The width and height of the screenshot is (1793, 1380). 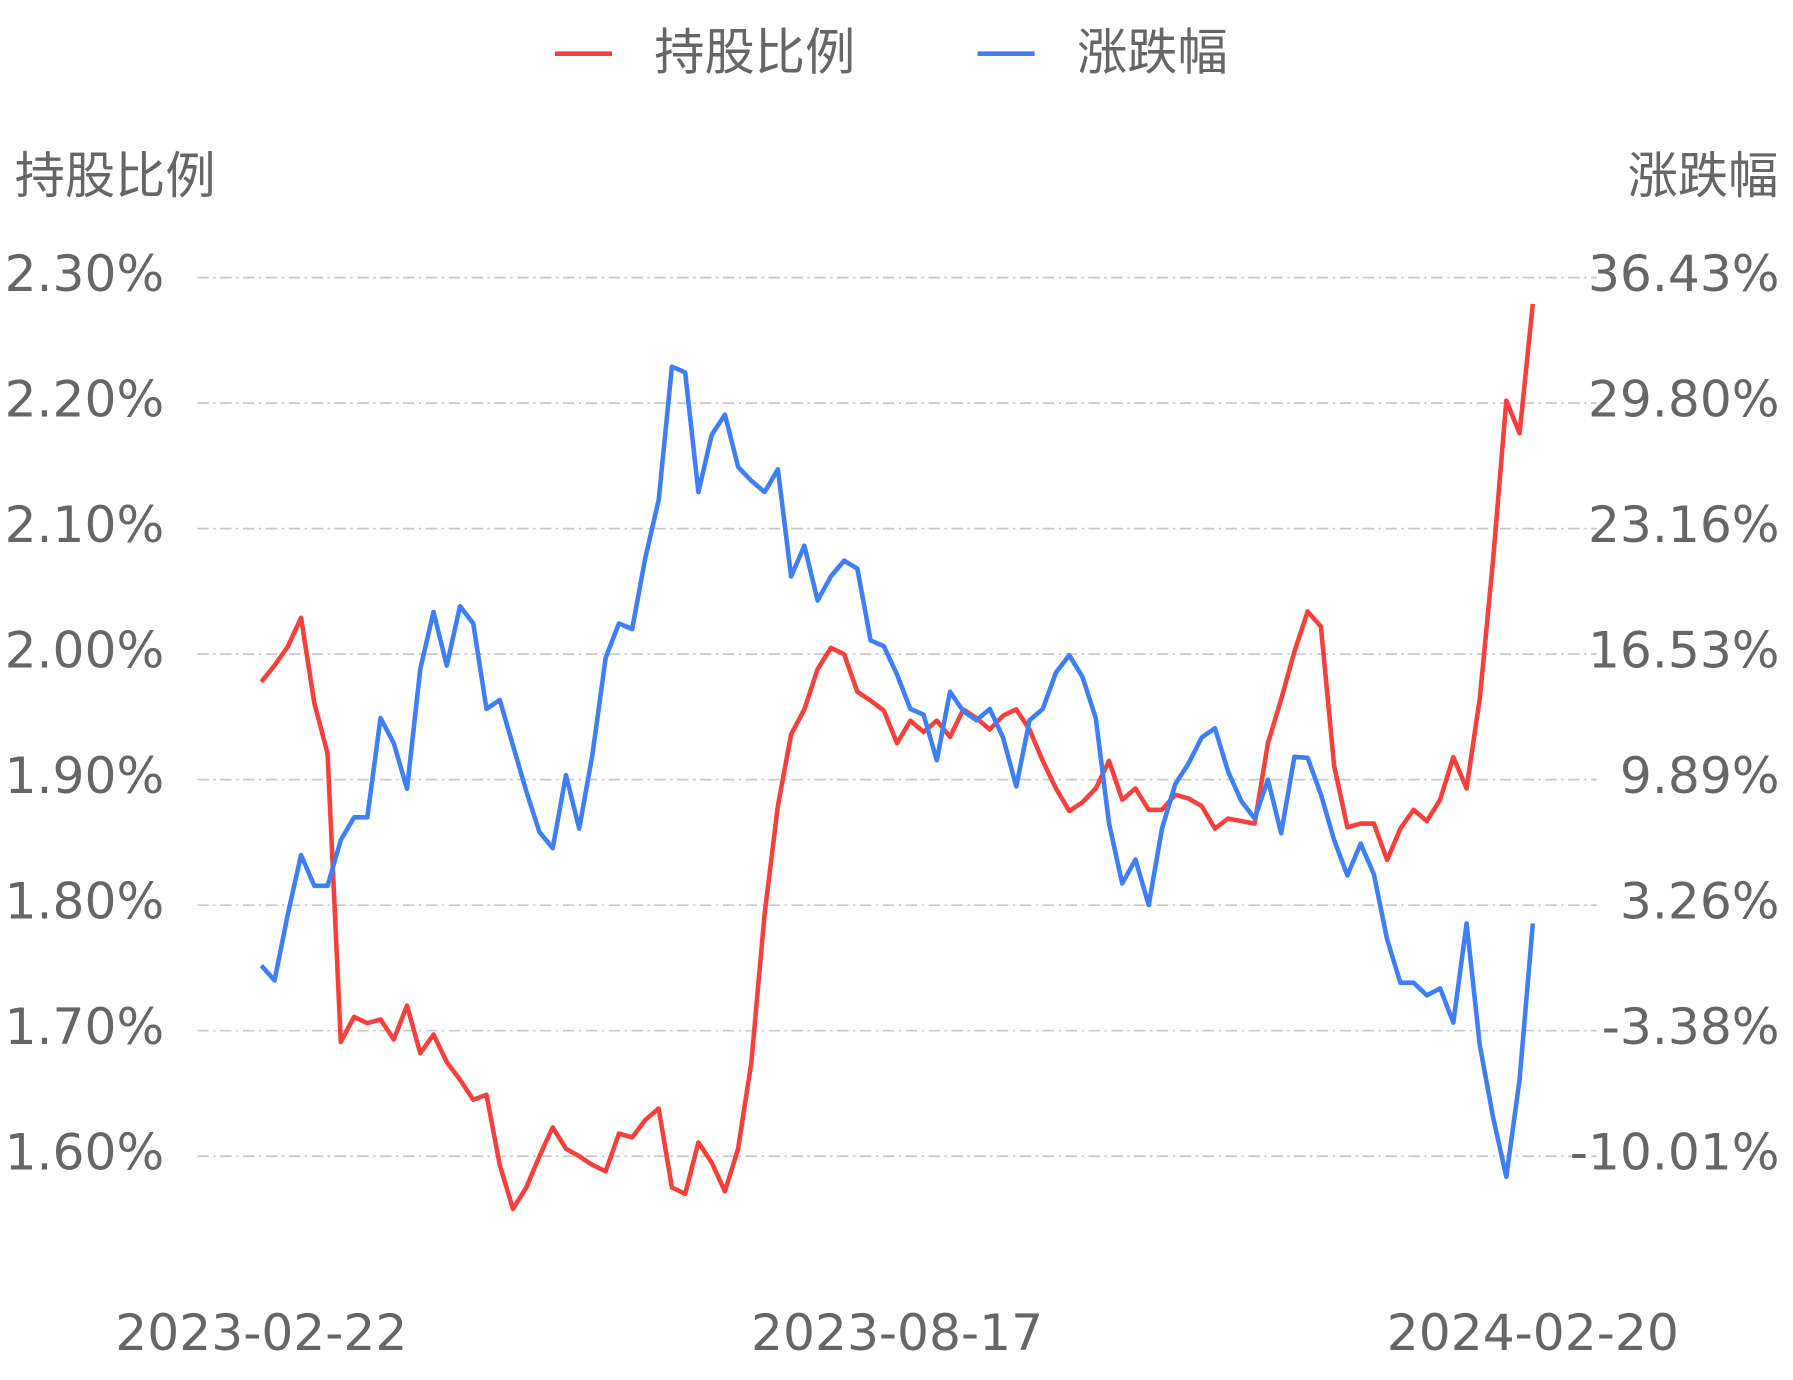 I want to click on y-tick-label: 2.10%, so click(x=85, y=524).